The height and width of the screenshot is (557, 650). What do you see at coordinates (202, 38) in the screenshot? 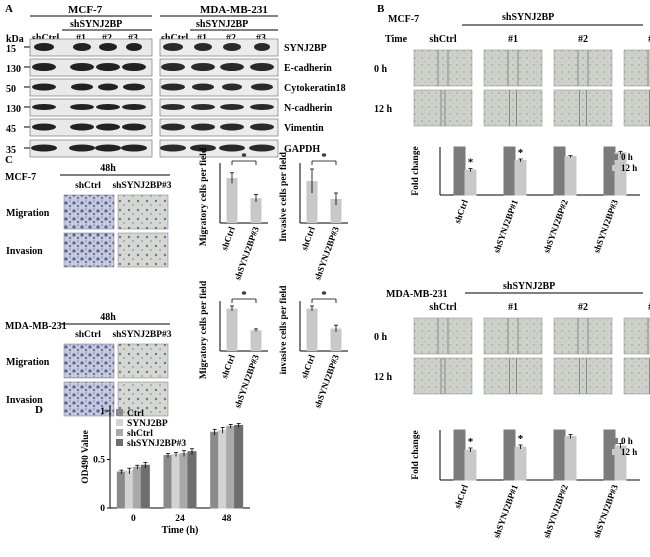
I see `lane-label-mda: #1` at bounding box center [202, 38].